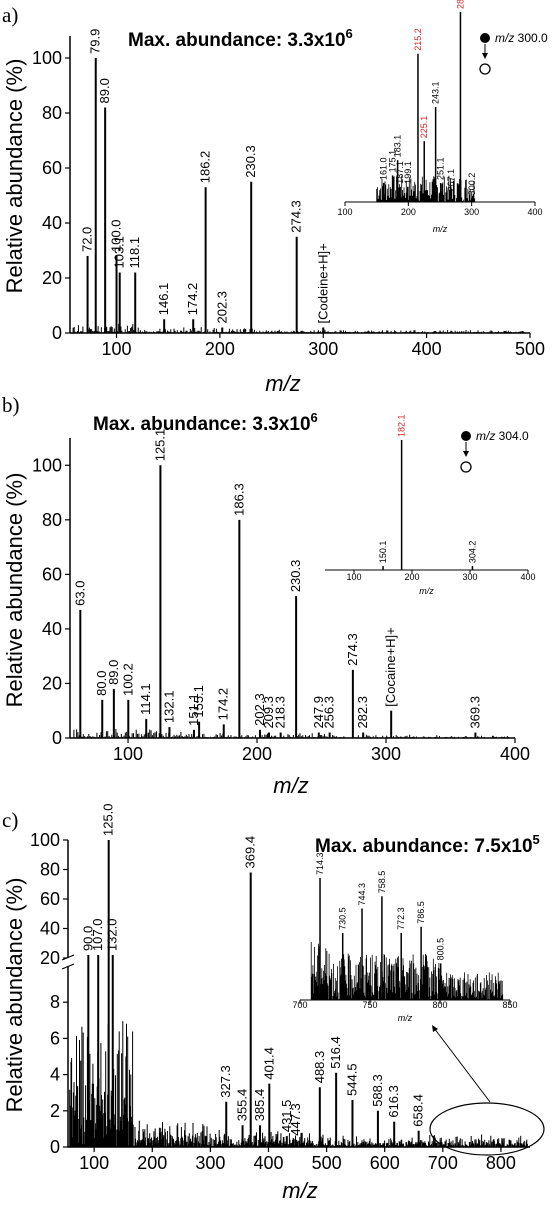  What do you see at coordinates (119, 252) in the screenshot?
I see `peak-label-a-4: 103.1` at bounding box center [119, 252].